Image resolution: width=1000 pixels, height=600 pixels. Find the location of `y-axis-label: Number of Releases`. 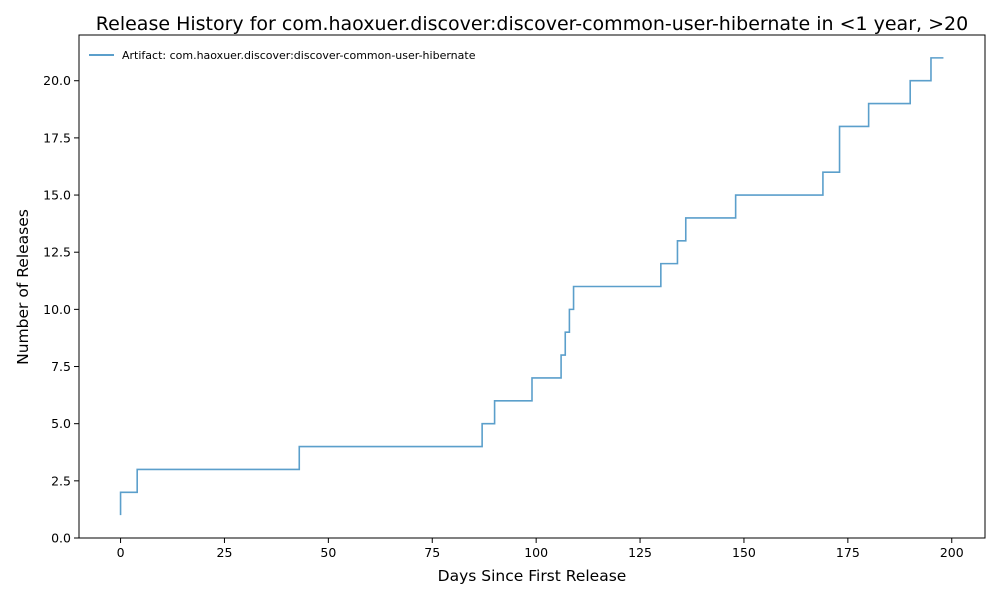

y-axis-label: Number of Releases is located at coordinates (23, 287).